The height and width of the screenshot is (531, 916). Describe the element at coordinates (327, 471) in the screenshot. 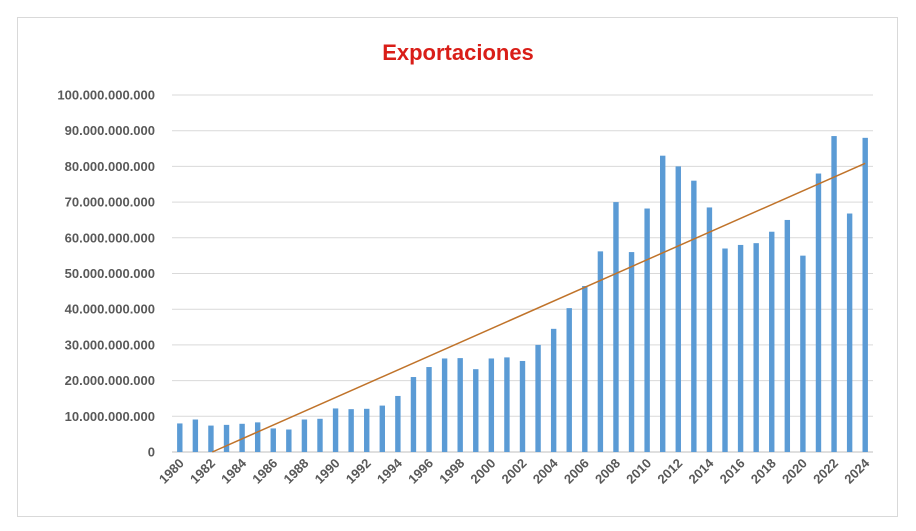

I see `x-tick-label: 1990` at that location.